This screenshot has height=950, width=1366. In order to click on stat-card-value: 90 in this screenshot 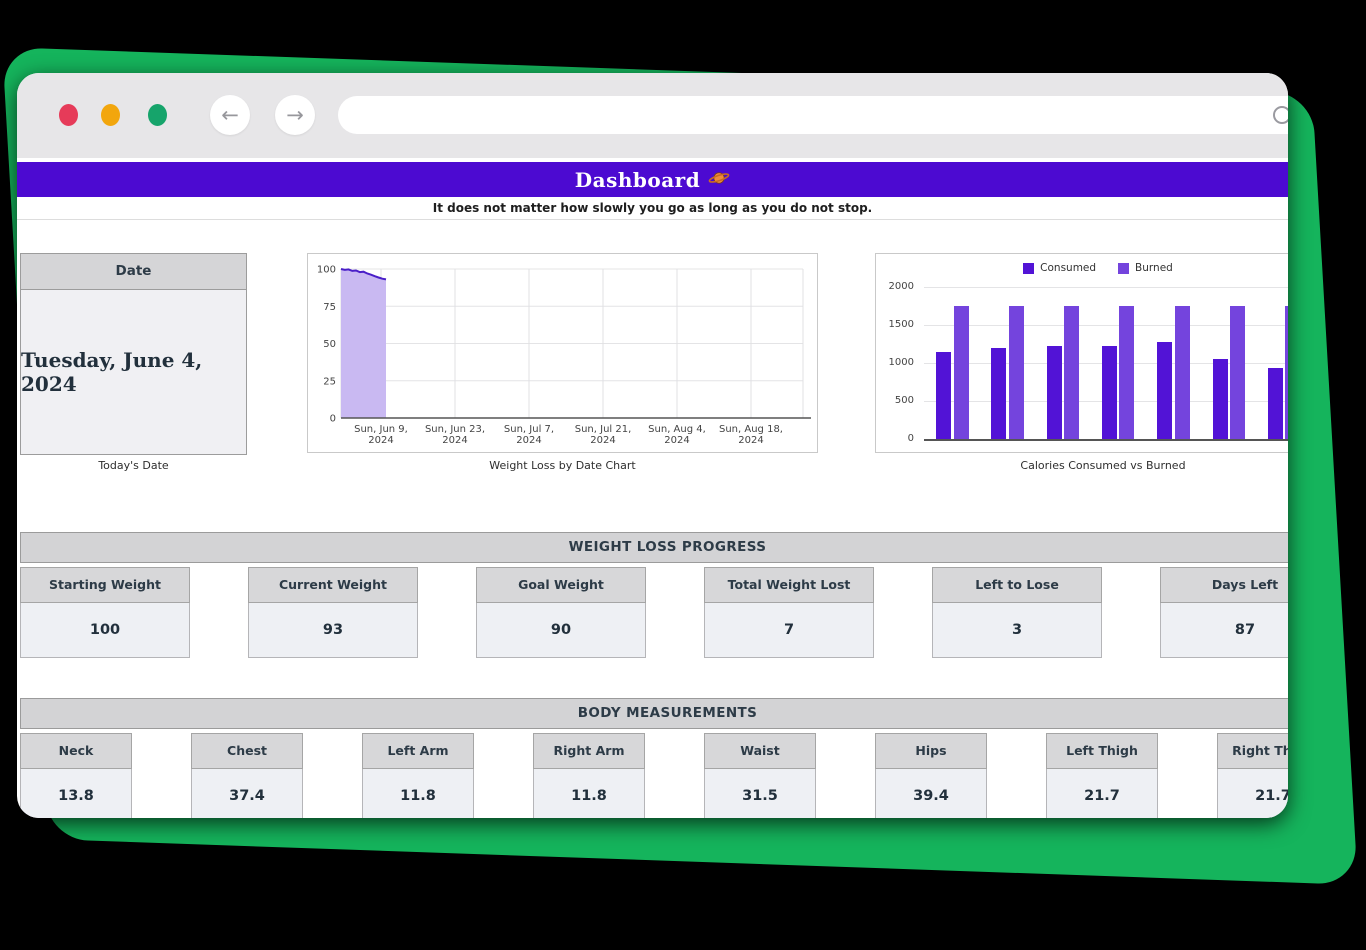, I will do `click(561, 630)`.